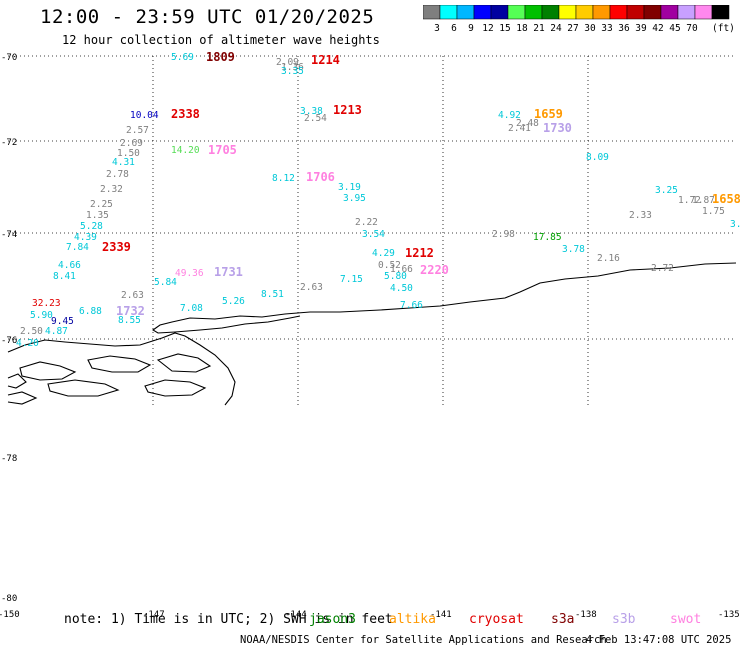 The height and width of the screenshot is (650, 740). What do you see at coordinates (131, 143) in the screenshot?
I see `wave-height-label: 2.69` at bounding box center [131, 143].